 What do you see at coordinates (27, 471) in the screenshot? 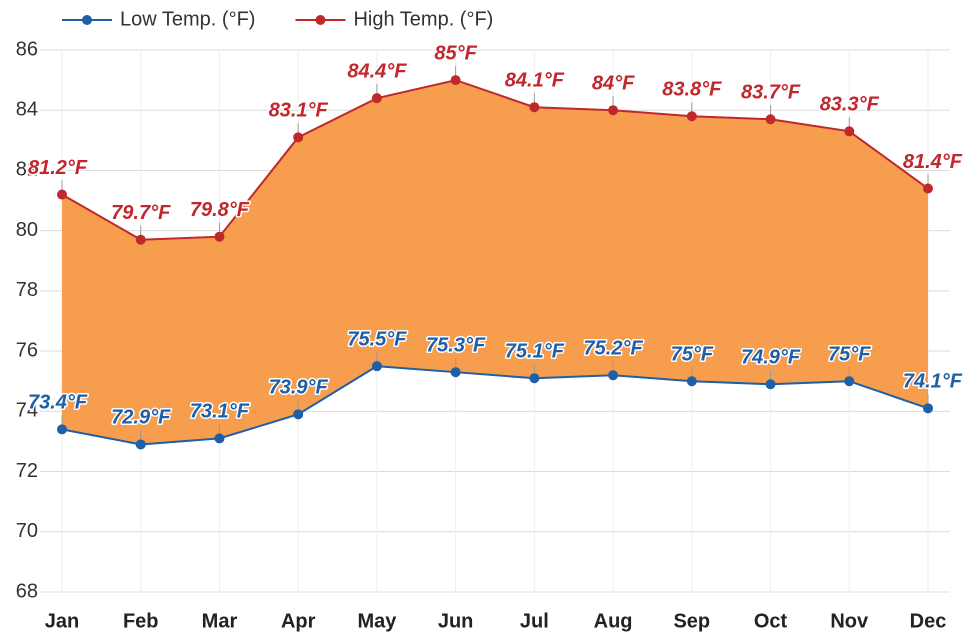
I see `y-tick-label: 72` at bounding box center [27, 471].